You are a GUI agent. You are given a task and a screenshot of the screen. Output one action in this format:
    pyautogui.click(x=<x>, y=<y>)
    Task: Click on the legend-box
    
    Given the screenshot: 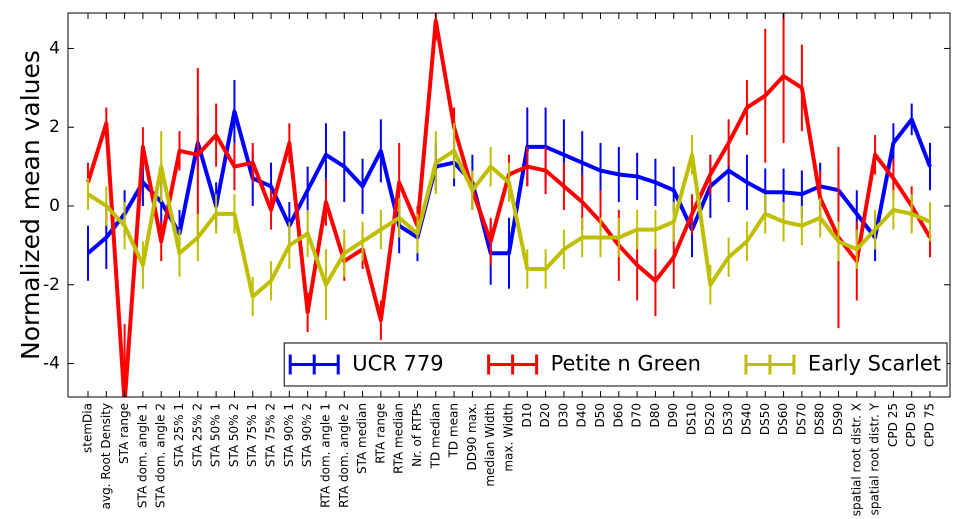 What is the action you would take?
    pyautogui.click(x=615, y=364)
    